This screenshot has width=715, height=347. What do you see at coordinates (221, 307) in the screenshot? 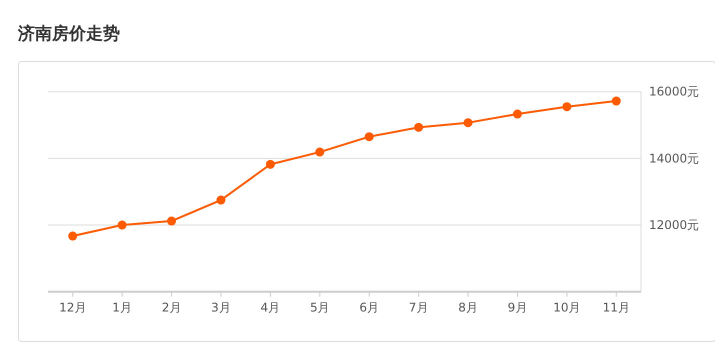
I see `x-tick-label: 3月` at bounding box center [221, 307].